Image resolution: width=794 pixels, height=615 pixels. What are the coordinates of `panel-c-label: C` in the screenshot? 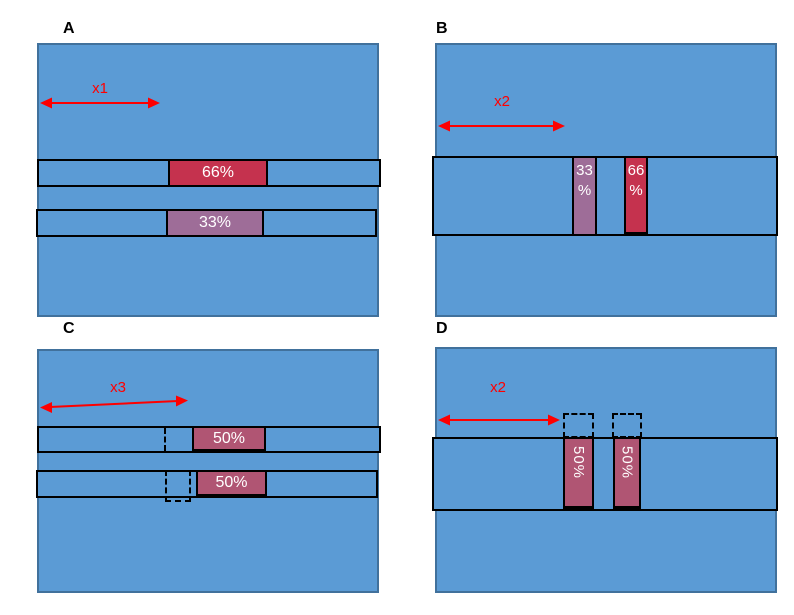 It's located at (69, 328).